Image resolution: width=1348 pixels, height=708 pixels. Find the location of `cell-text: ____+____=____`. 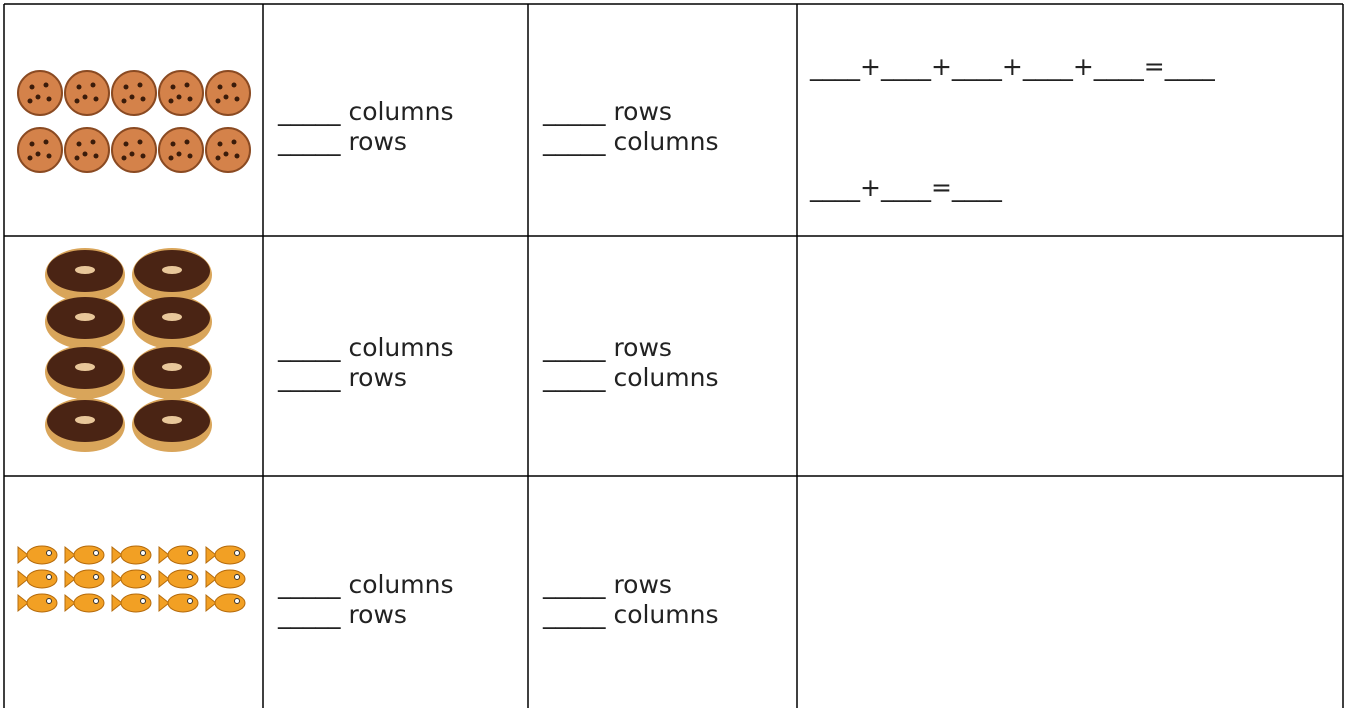

cell-text: ____+____=____ is located at coordinates (906, 187).